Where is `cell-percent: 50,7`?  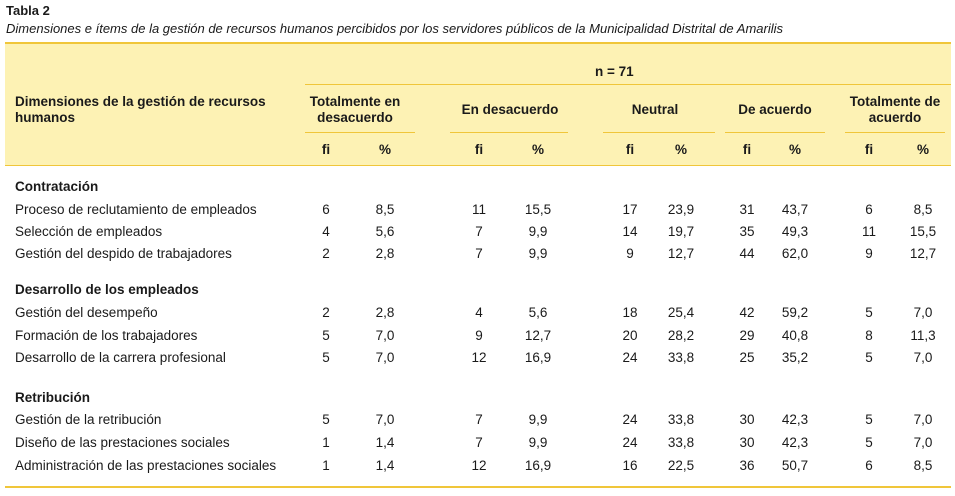
cell-percent: 50,7 is located at coordinates (795, 465).